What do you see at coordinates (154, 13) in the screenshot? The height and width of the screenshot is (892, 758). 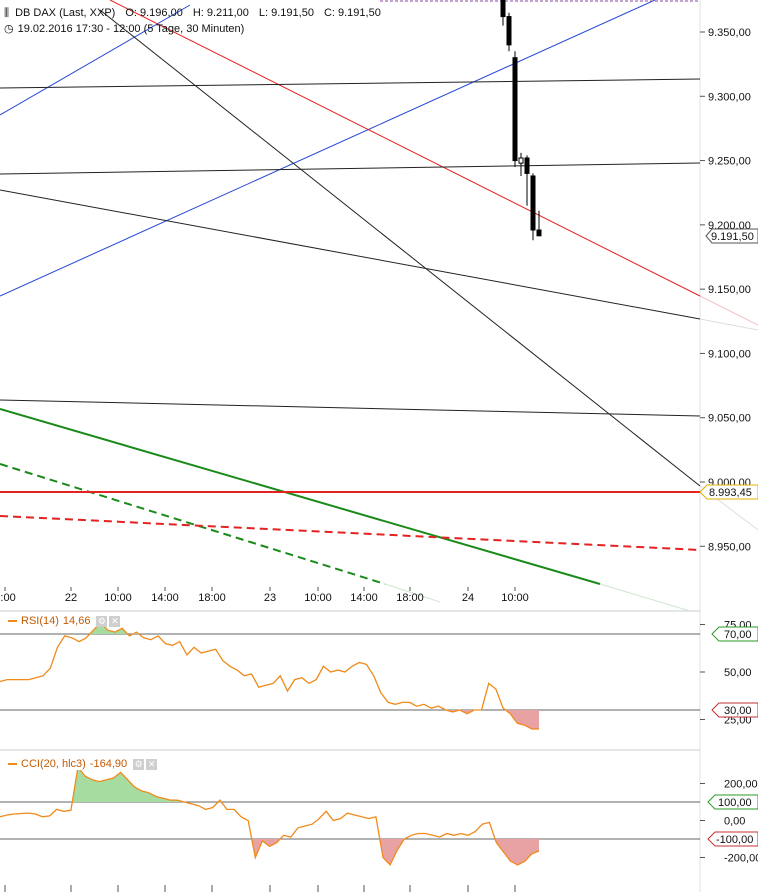 I see `ohlc-open: O: 9.196,00` at bounding box center [154, 13].